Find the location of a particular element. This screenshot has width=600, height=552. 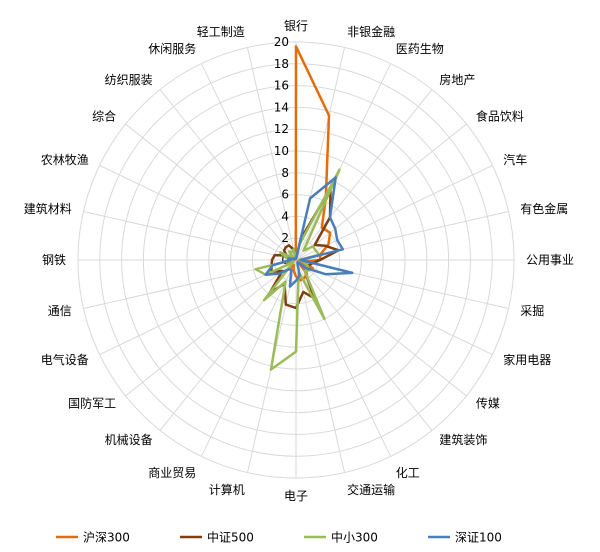

category-label: 商业贸易 is located at coordinates (172, 472).